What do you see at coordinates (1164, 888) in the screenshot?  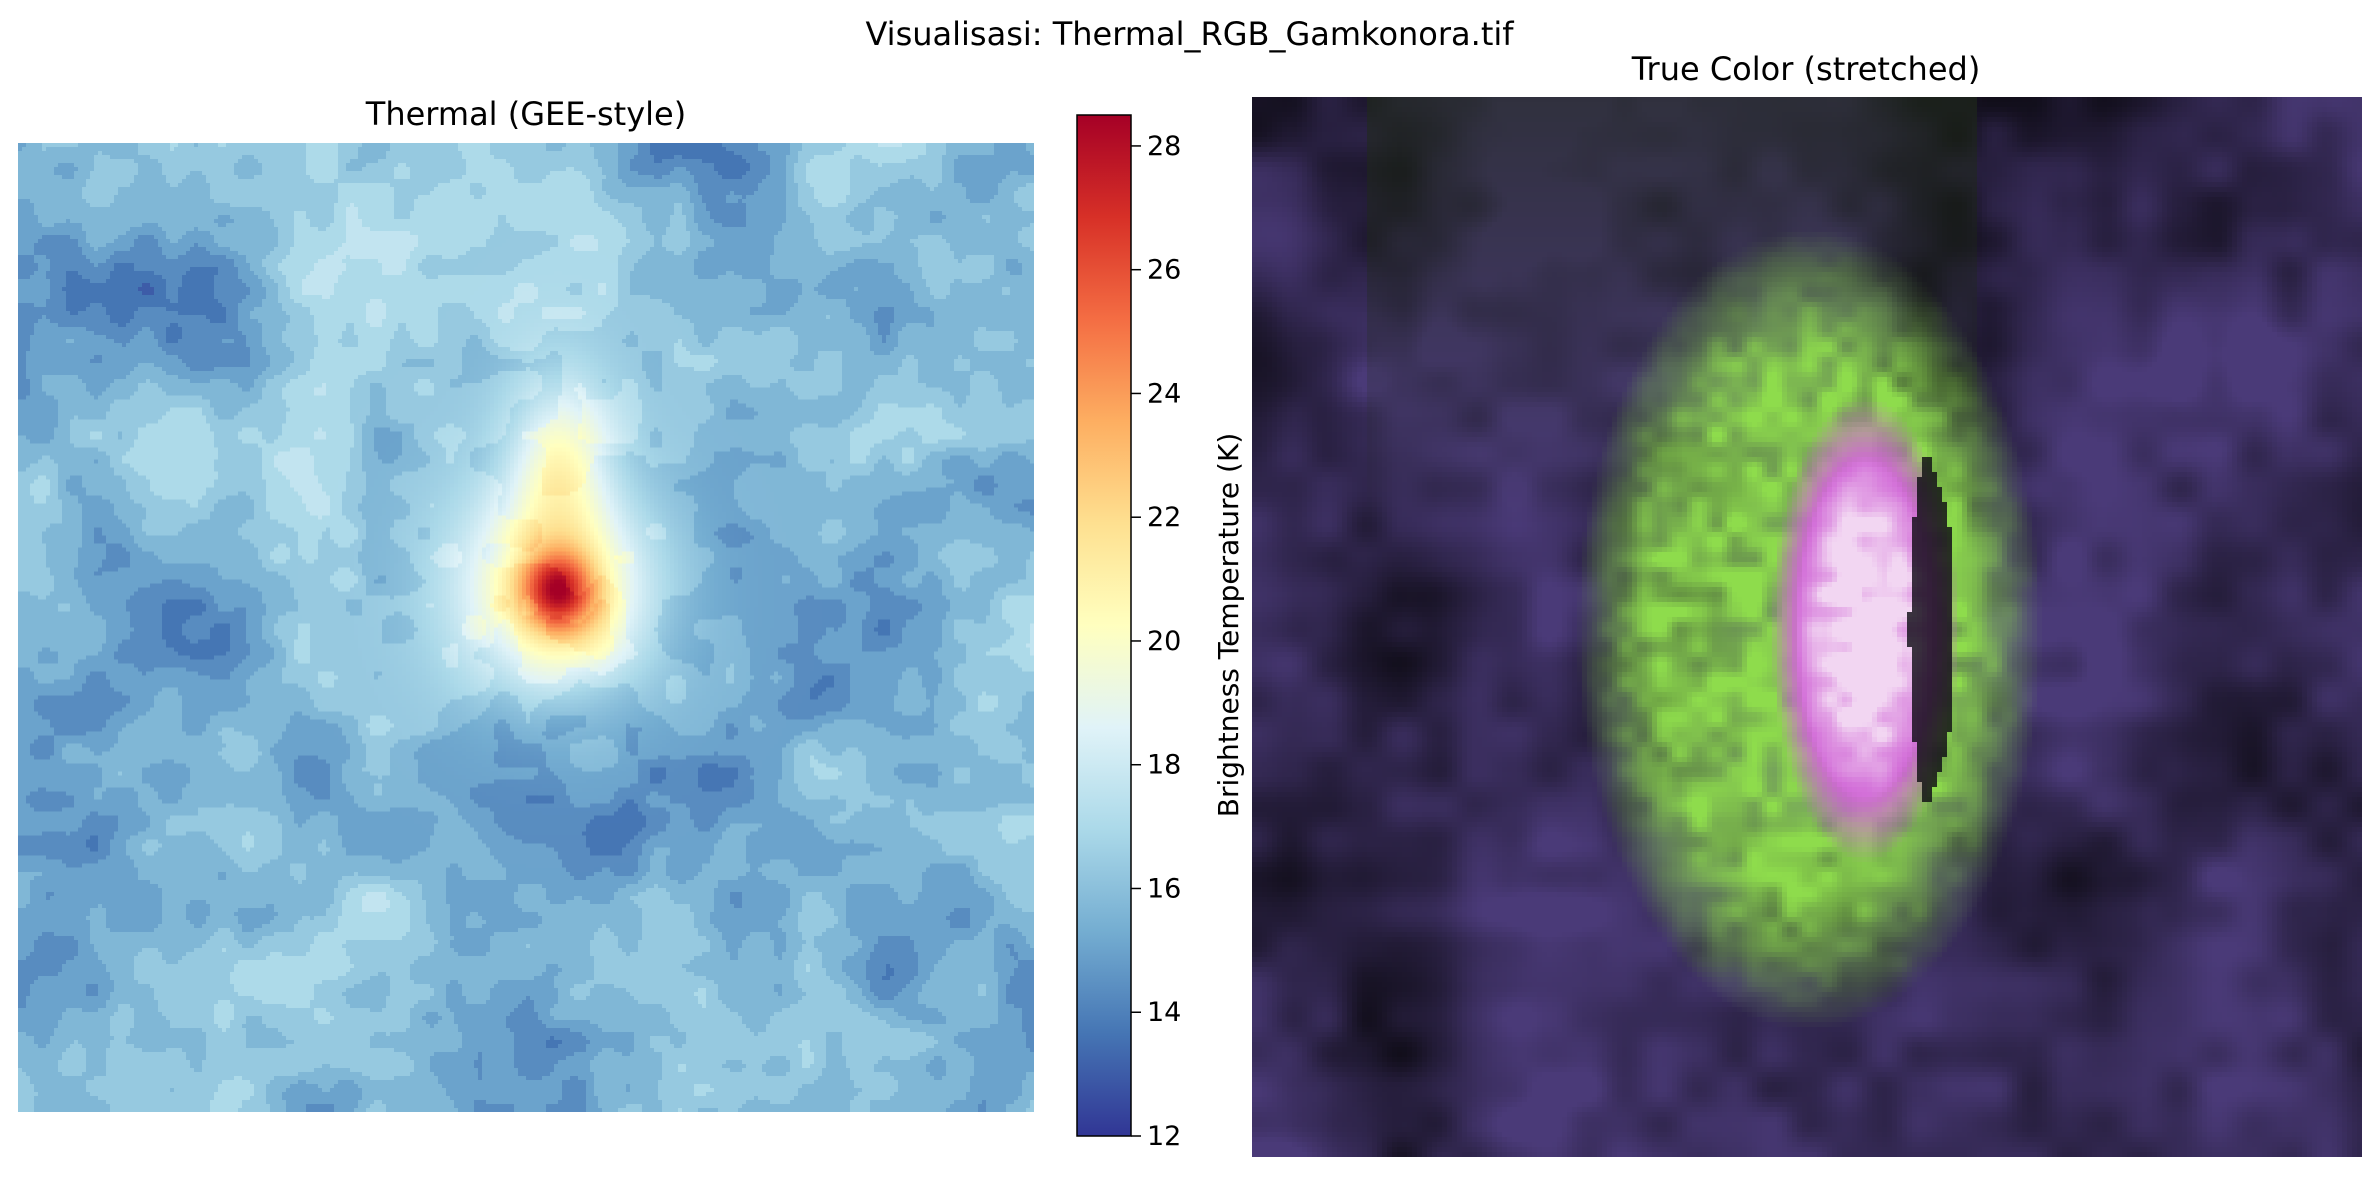 I see `colorbar-tick-label: 16` at bounding box center [1164, 888].